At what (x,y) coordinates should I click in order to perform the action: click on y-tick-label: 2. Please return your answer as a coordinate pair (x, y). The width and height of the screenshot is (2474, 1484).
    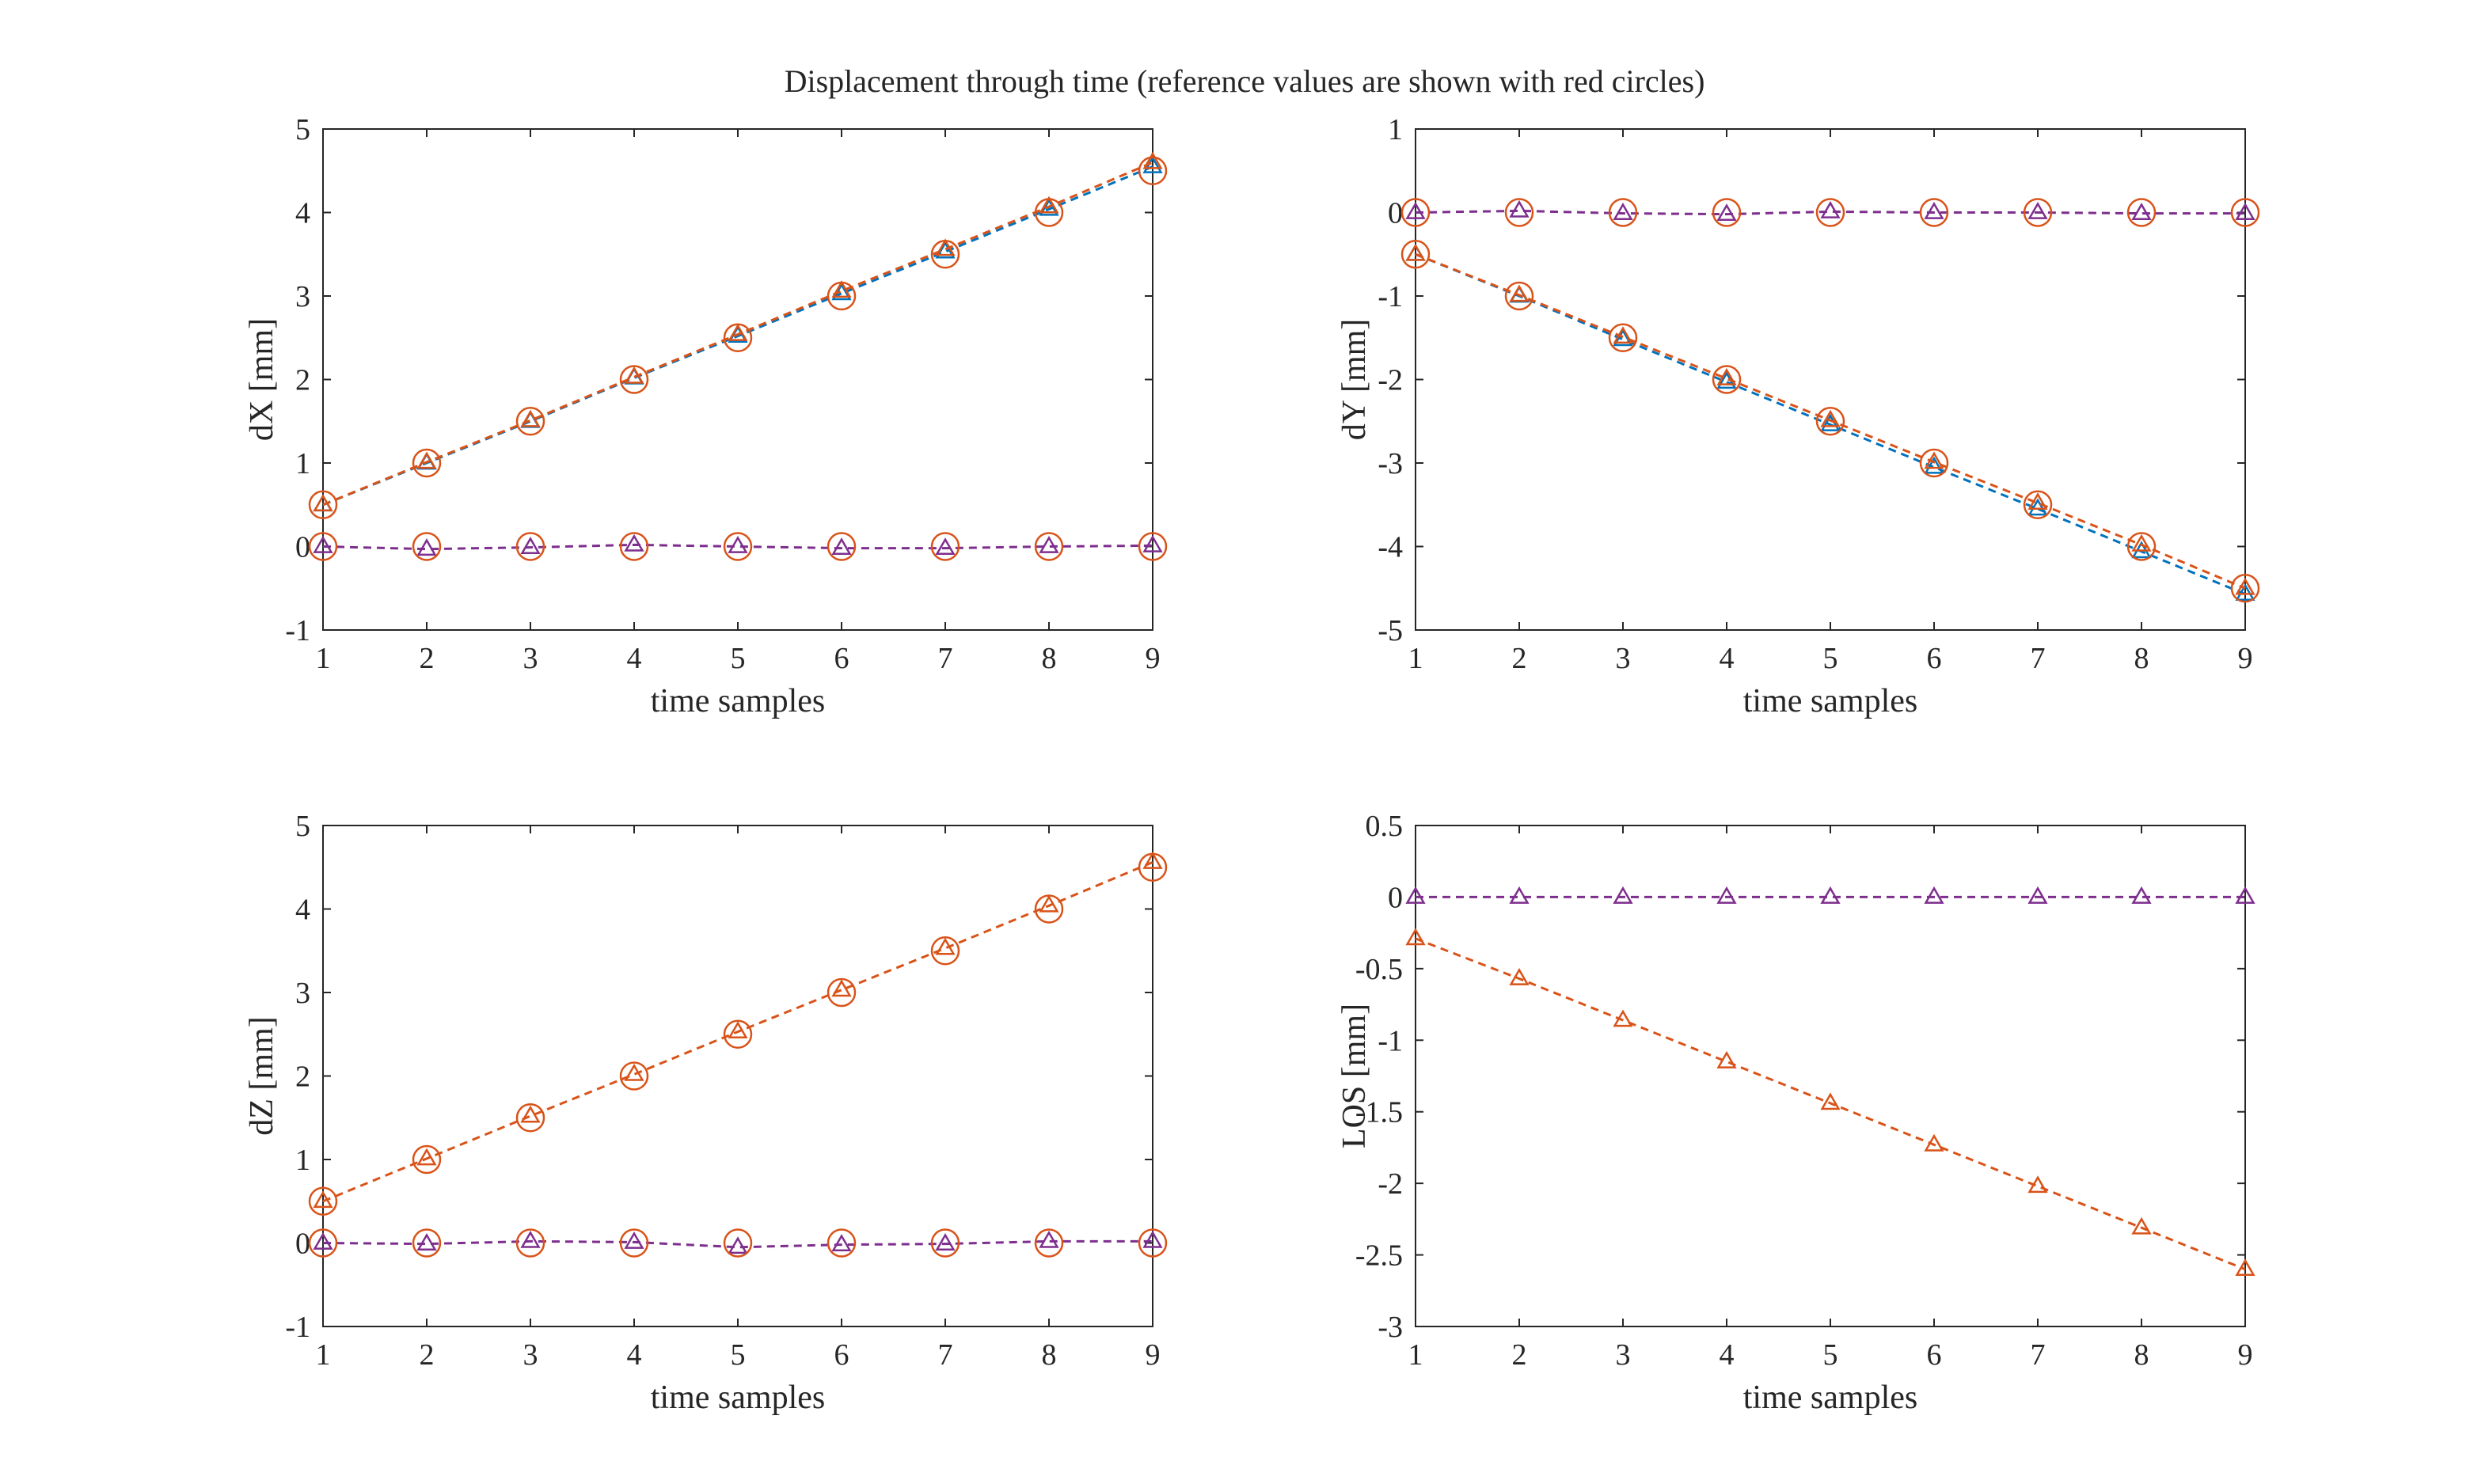
    Looking at the image, I should click on (302, 380).